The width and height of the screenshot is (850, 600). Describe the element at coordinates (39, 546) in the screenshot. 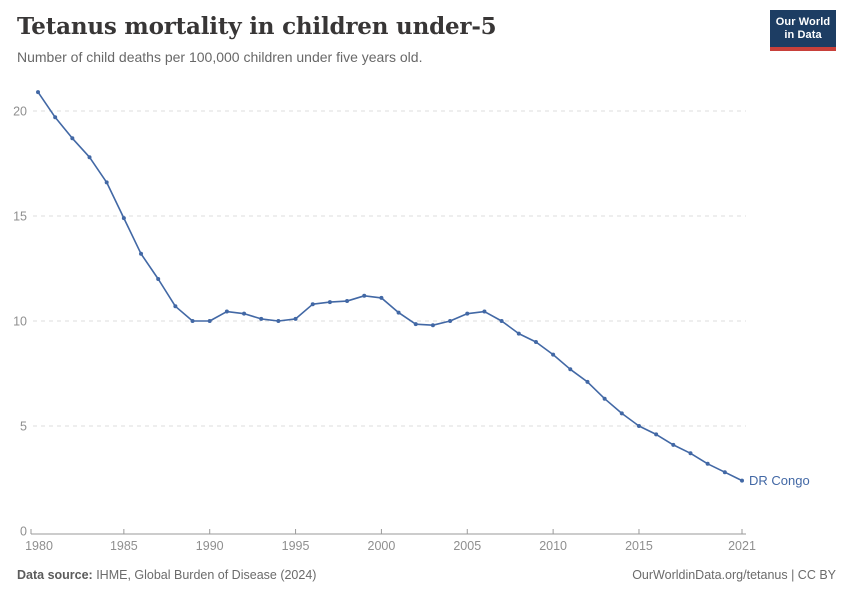

I see `x-axis-tick-label: 1980` at that location.